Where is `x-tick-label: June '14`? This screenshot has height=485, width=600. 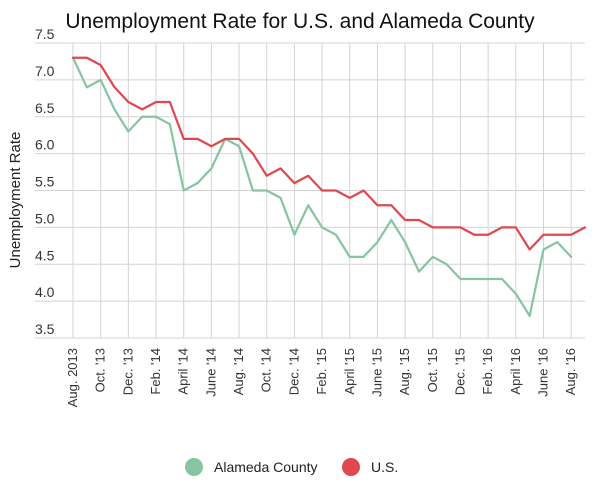 x-tick-label: June '14 is located at coordinates (210, 372).